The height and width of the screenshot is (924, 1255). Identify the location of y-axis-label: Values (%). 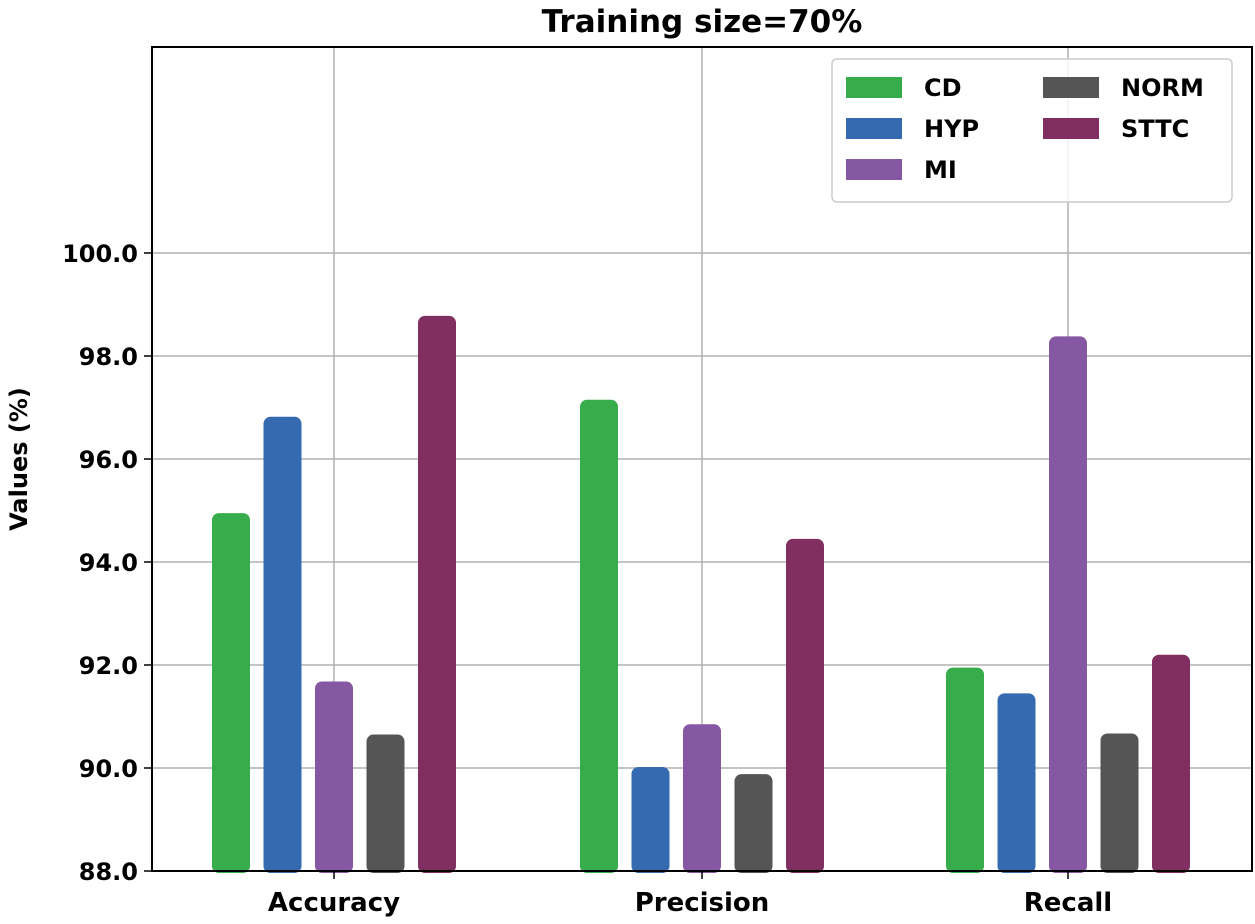
(19, 459).